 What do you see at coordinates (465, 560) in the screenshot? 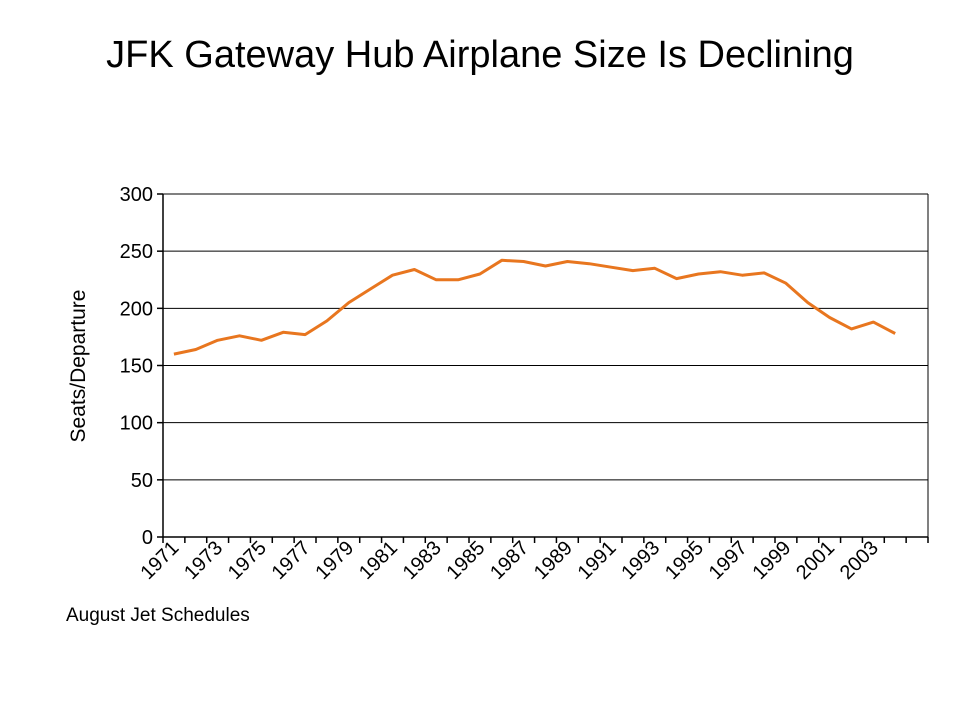
I see `x-tick-label: 1985` at bounding box center [465, 560].